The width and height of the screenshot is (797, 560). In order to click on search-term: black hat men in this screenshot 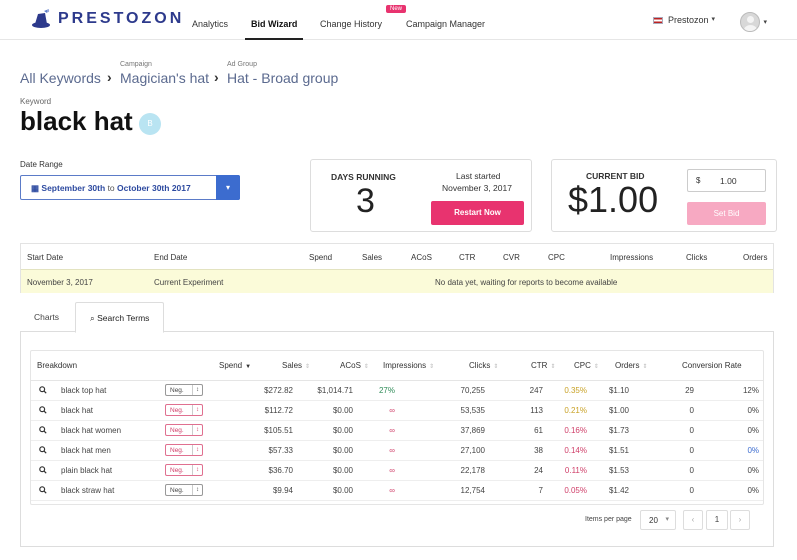, I will do `click(86, 450)`.